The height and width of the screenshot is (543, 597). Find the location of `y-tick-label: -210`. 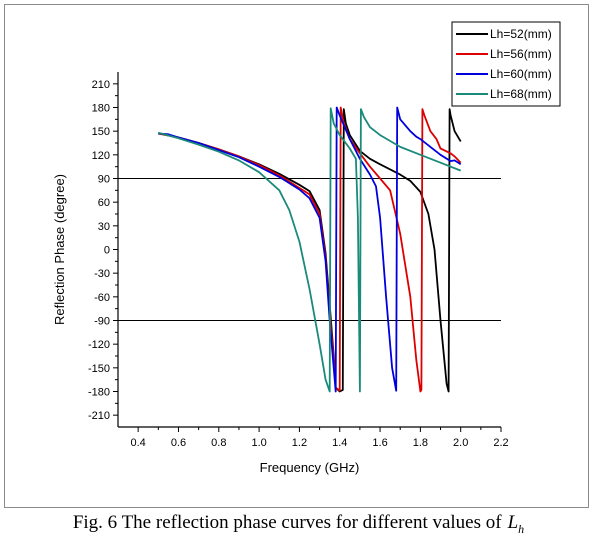

y-tick-label: -210 is located at coordinates (99, 416).